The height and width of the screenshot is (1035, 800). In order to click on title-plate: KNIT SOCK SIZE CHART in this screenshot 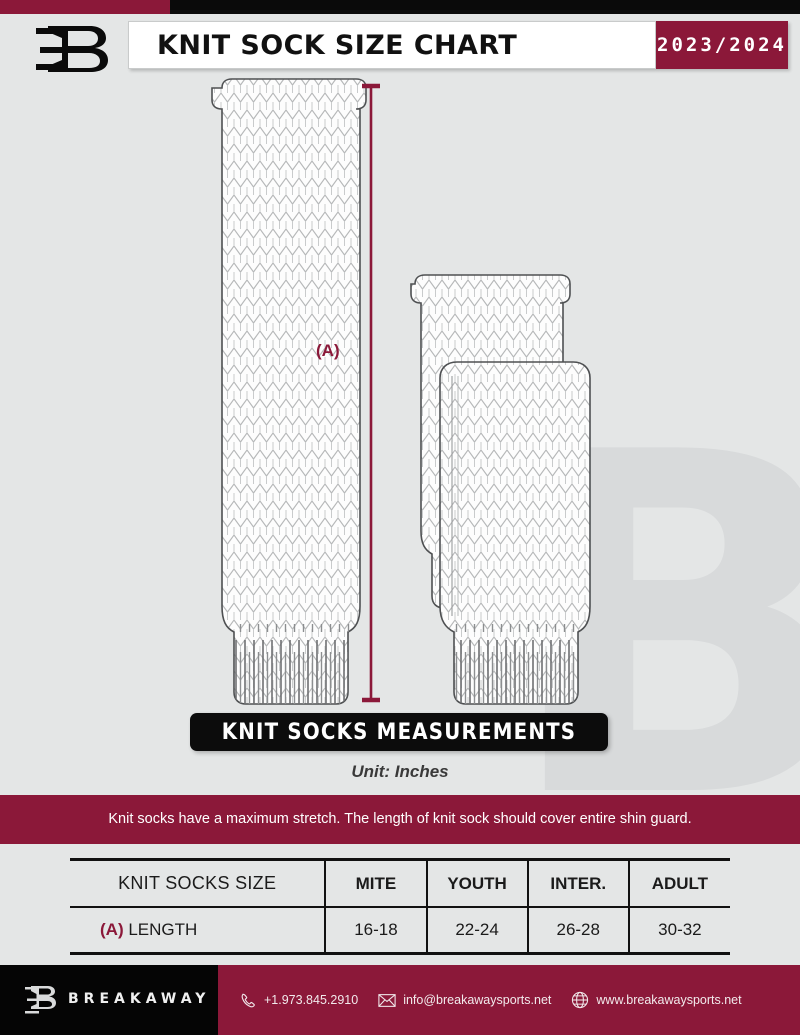, I will do `click(392, 45)`.